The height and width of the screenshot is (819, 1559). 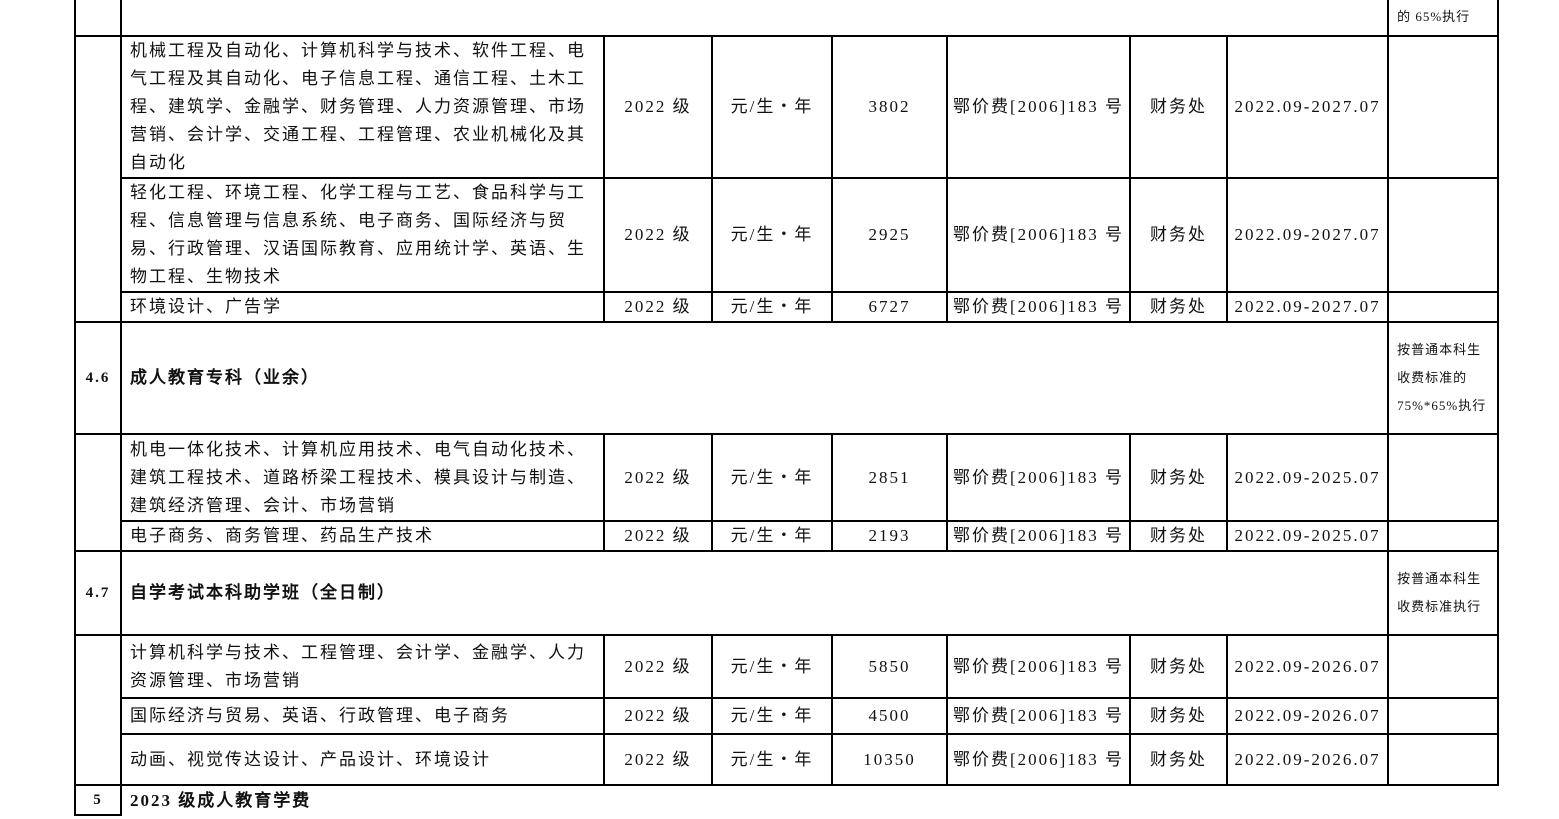 What do you see at coordinates (889, 536) in the screenshot?
I see `amount-cell: 2193` at bounding box center [889, 536].